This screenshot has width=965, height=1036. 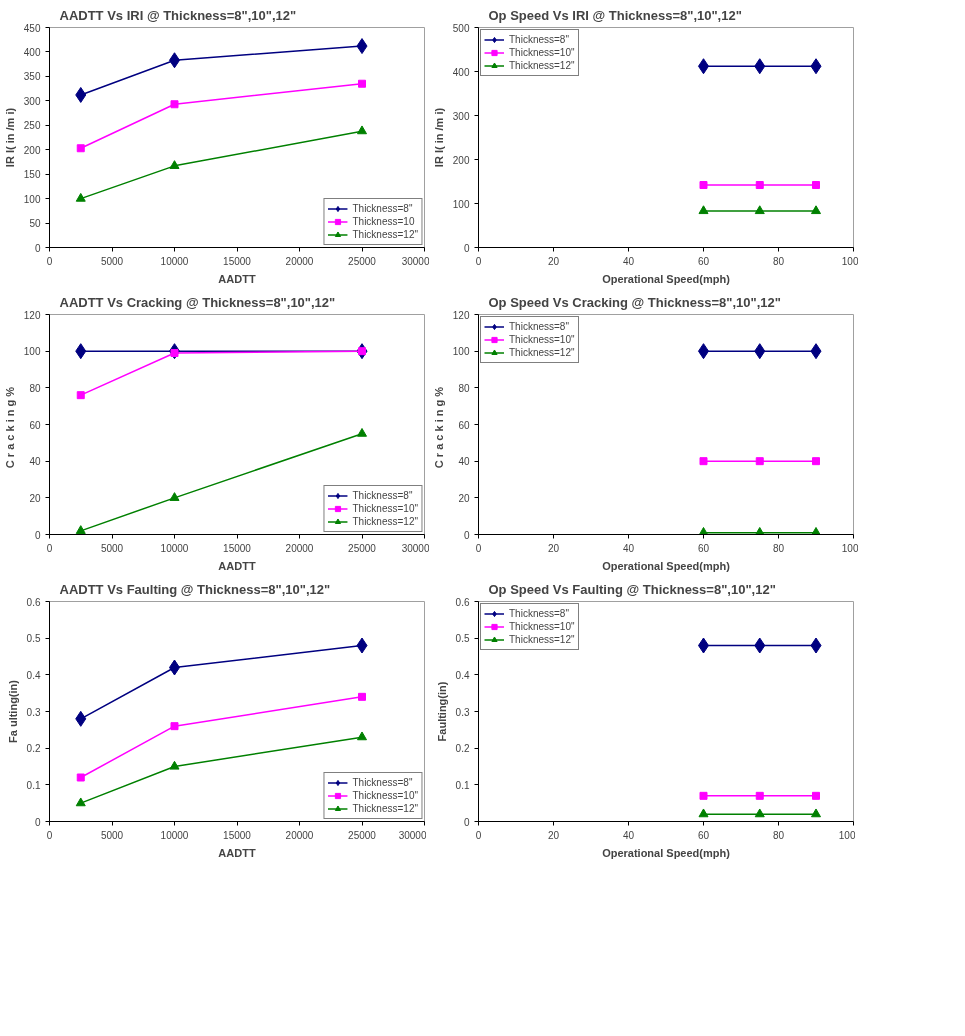 I want to click on chart-title: AADTT Vs IRI @ Thickness=8",10",12", so click(x=178, y=15).